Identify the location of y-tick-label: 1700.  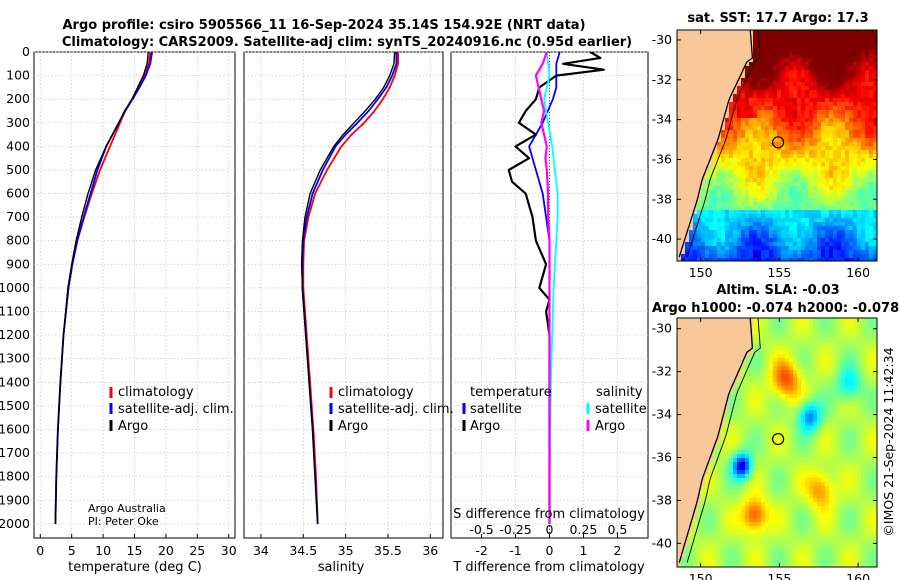
(15, 452).